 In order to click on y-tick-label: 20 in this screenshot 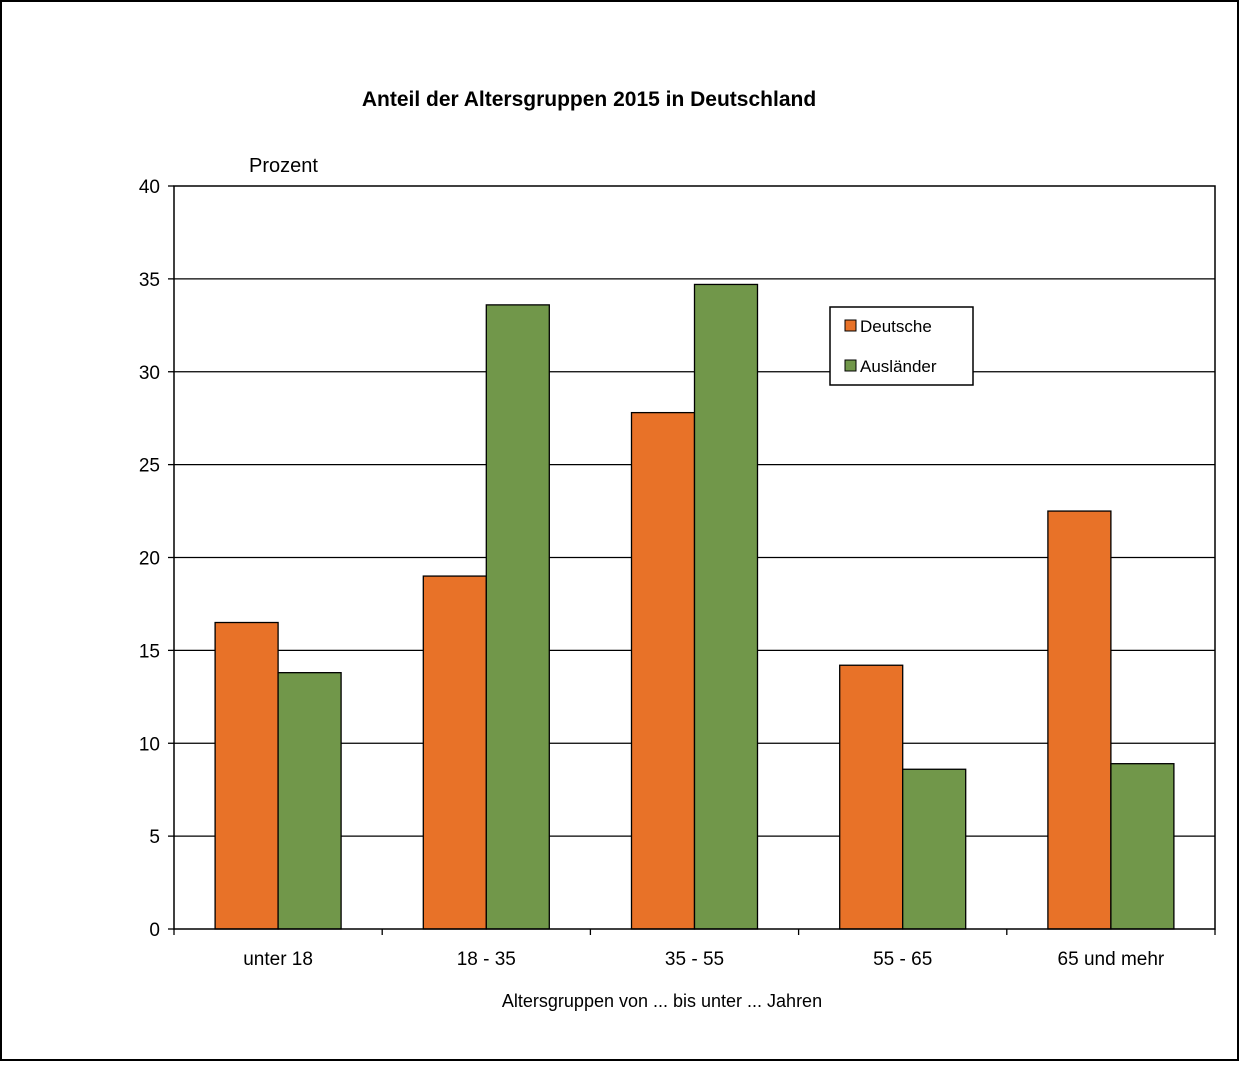, I will do `click(149, 559)`.